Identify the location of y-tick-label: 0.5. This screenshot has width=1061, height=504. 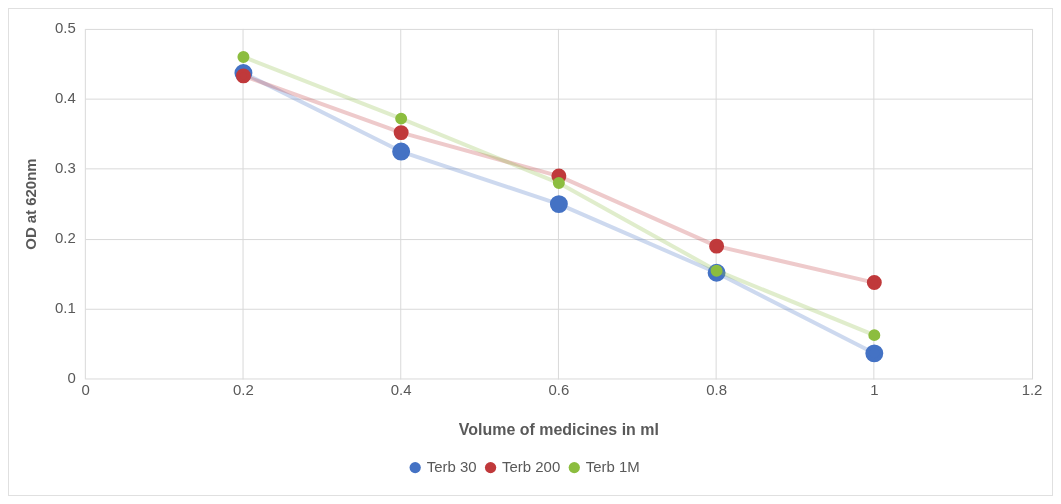
(65, 28).